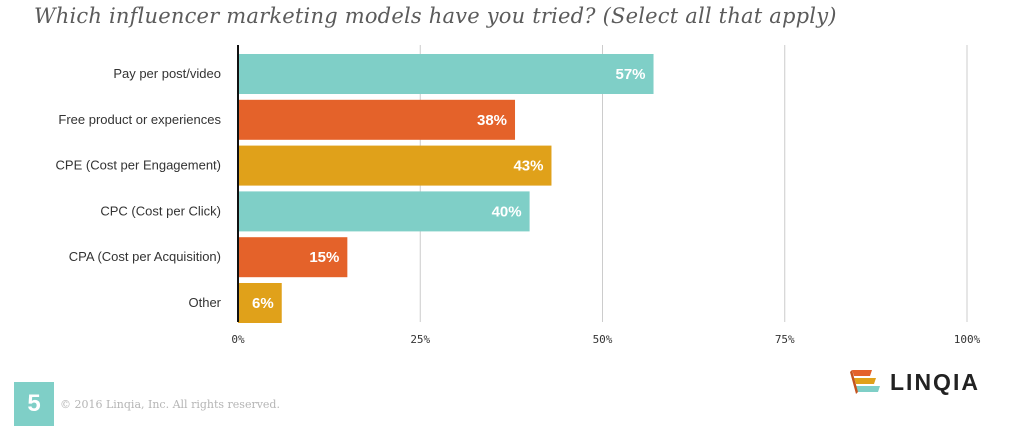 The image size is (1024, 439). What do you see at coordinates (492, 120) in the screenshot?
I see `data-label: 38%` at bounding box center [492, 120].